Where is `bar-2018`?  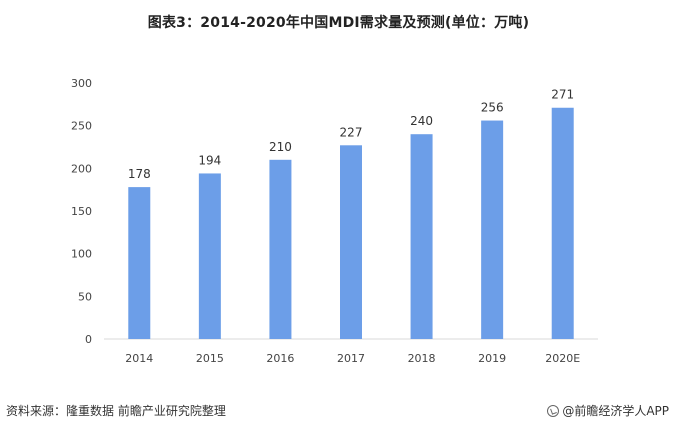
bar-2018 is located at coordinates (421, 236).